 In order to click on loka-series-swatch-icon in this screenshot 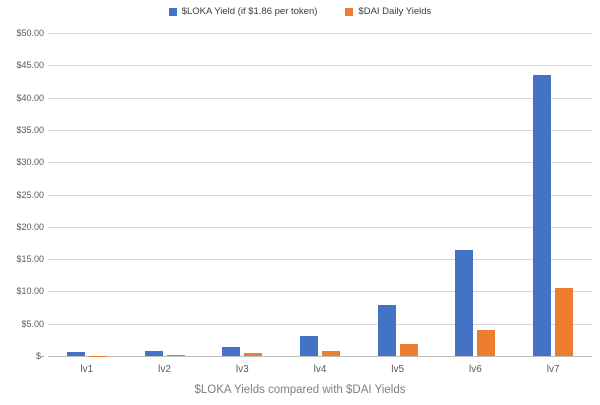, I will do `click(172, 11)`.